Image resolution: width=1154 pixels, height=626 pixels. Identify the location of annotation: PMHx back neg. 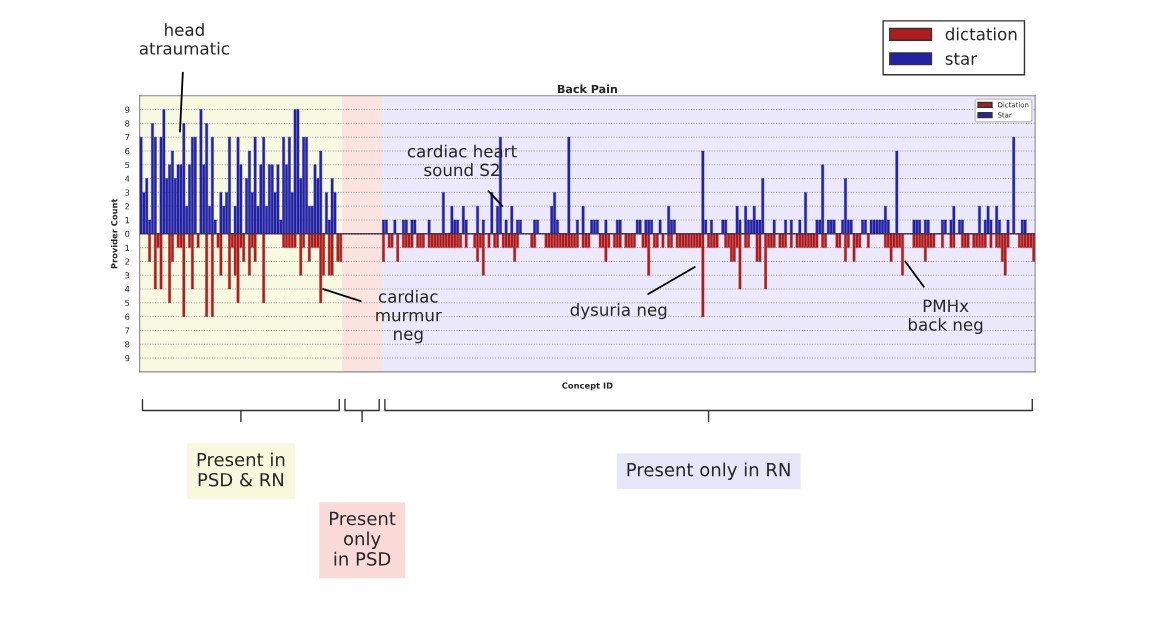
(945, 317).